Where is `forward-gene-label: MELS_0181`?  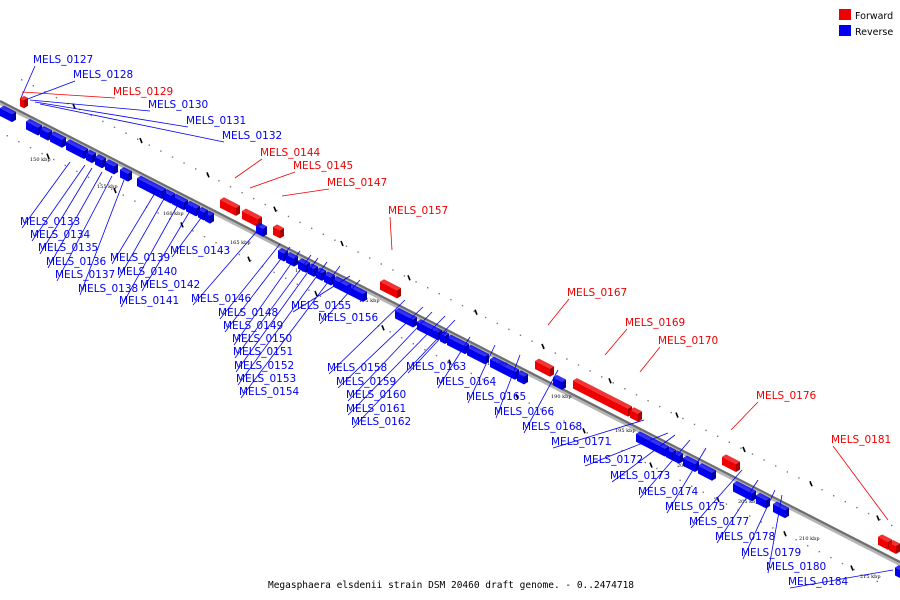
forward-gene-label: MELS_0181 is located at coordinates (861, 440).